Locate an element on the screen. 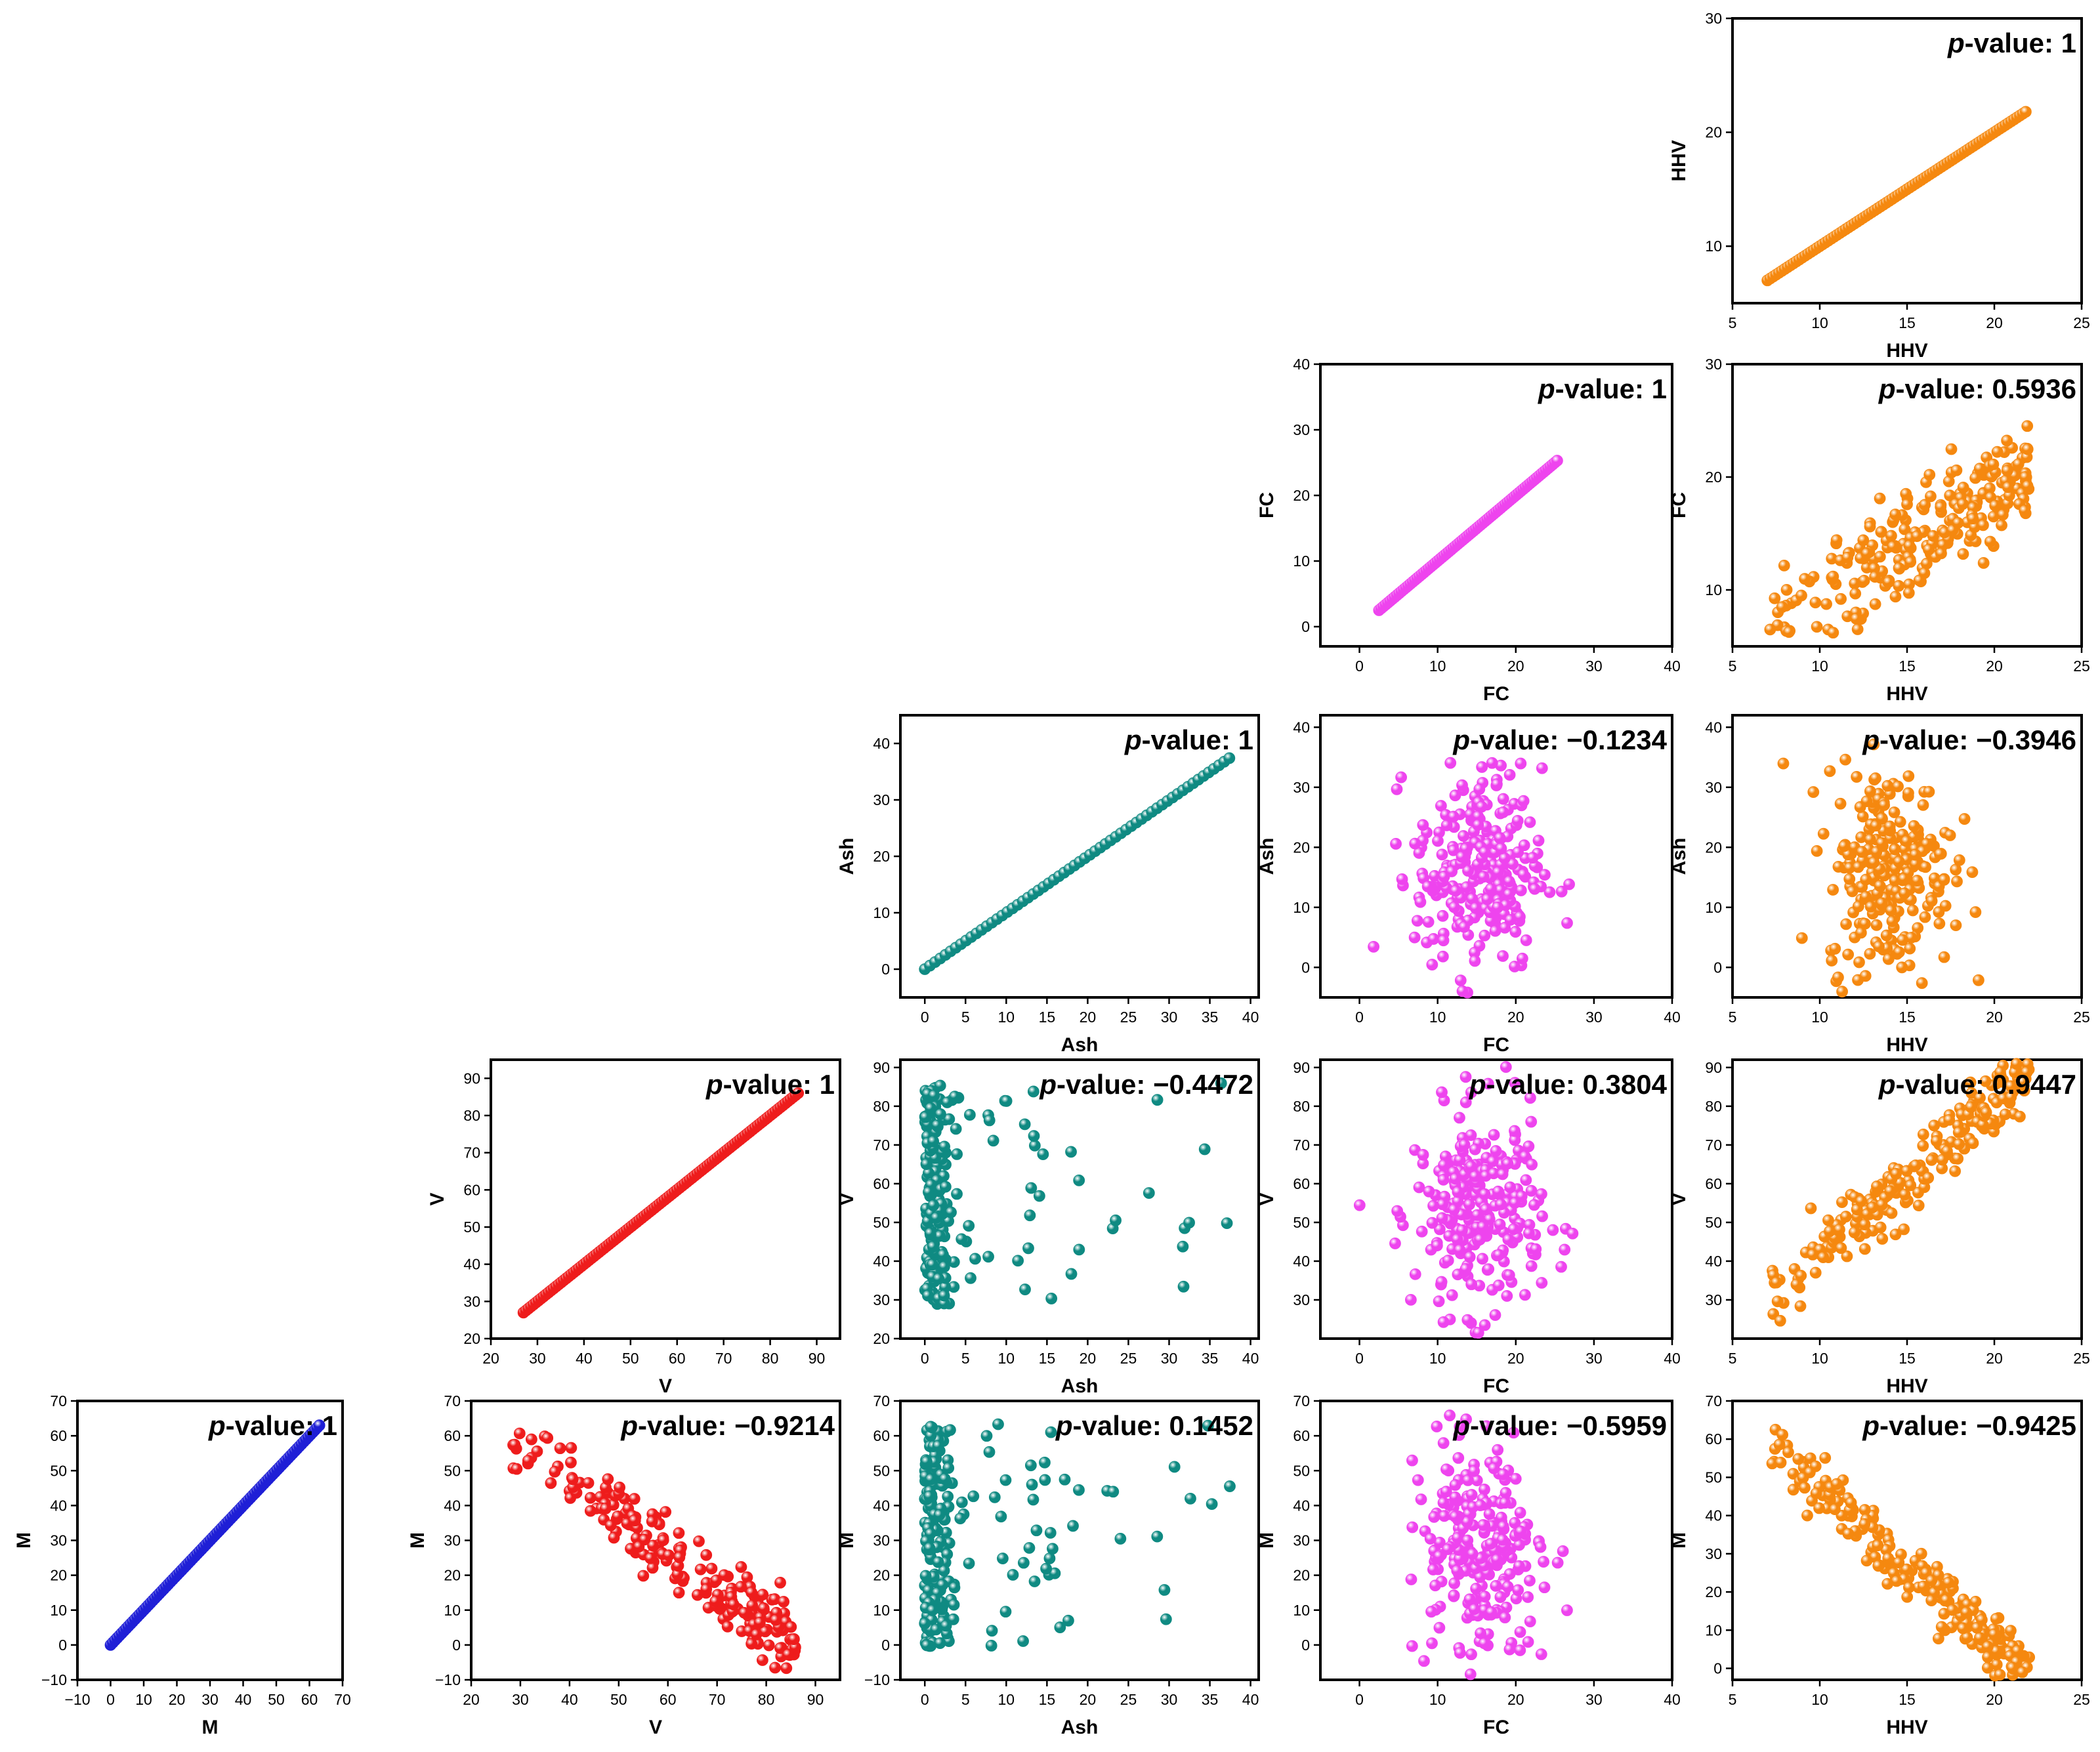 The width and height of the screenshot is (2100, 1752). y-axis-label: Ash is located at coordinates (1267, 856).